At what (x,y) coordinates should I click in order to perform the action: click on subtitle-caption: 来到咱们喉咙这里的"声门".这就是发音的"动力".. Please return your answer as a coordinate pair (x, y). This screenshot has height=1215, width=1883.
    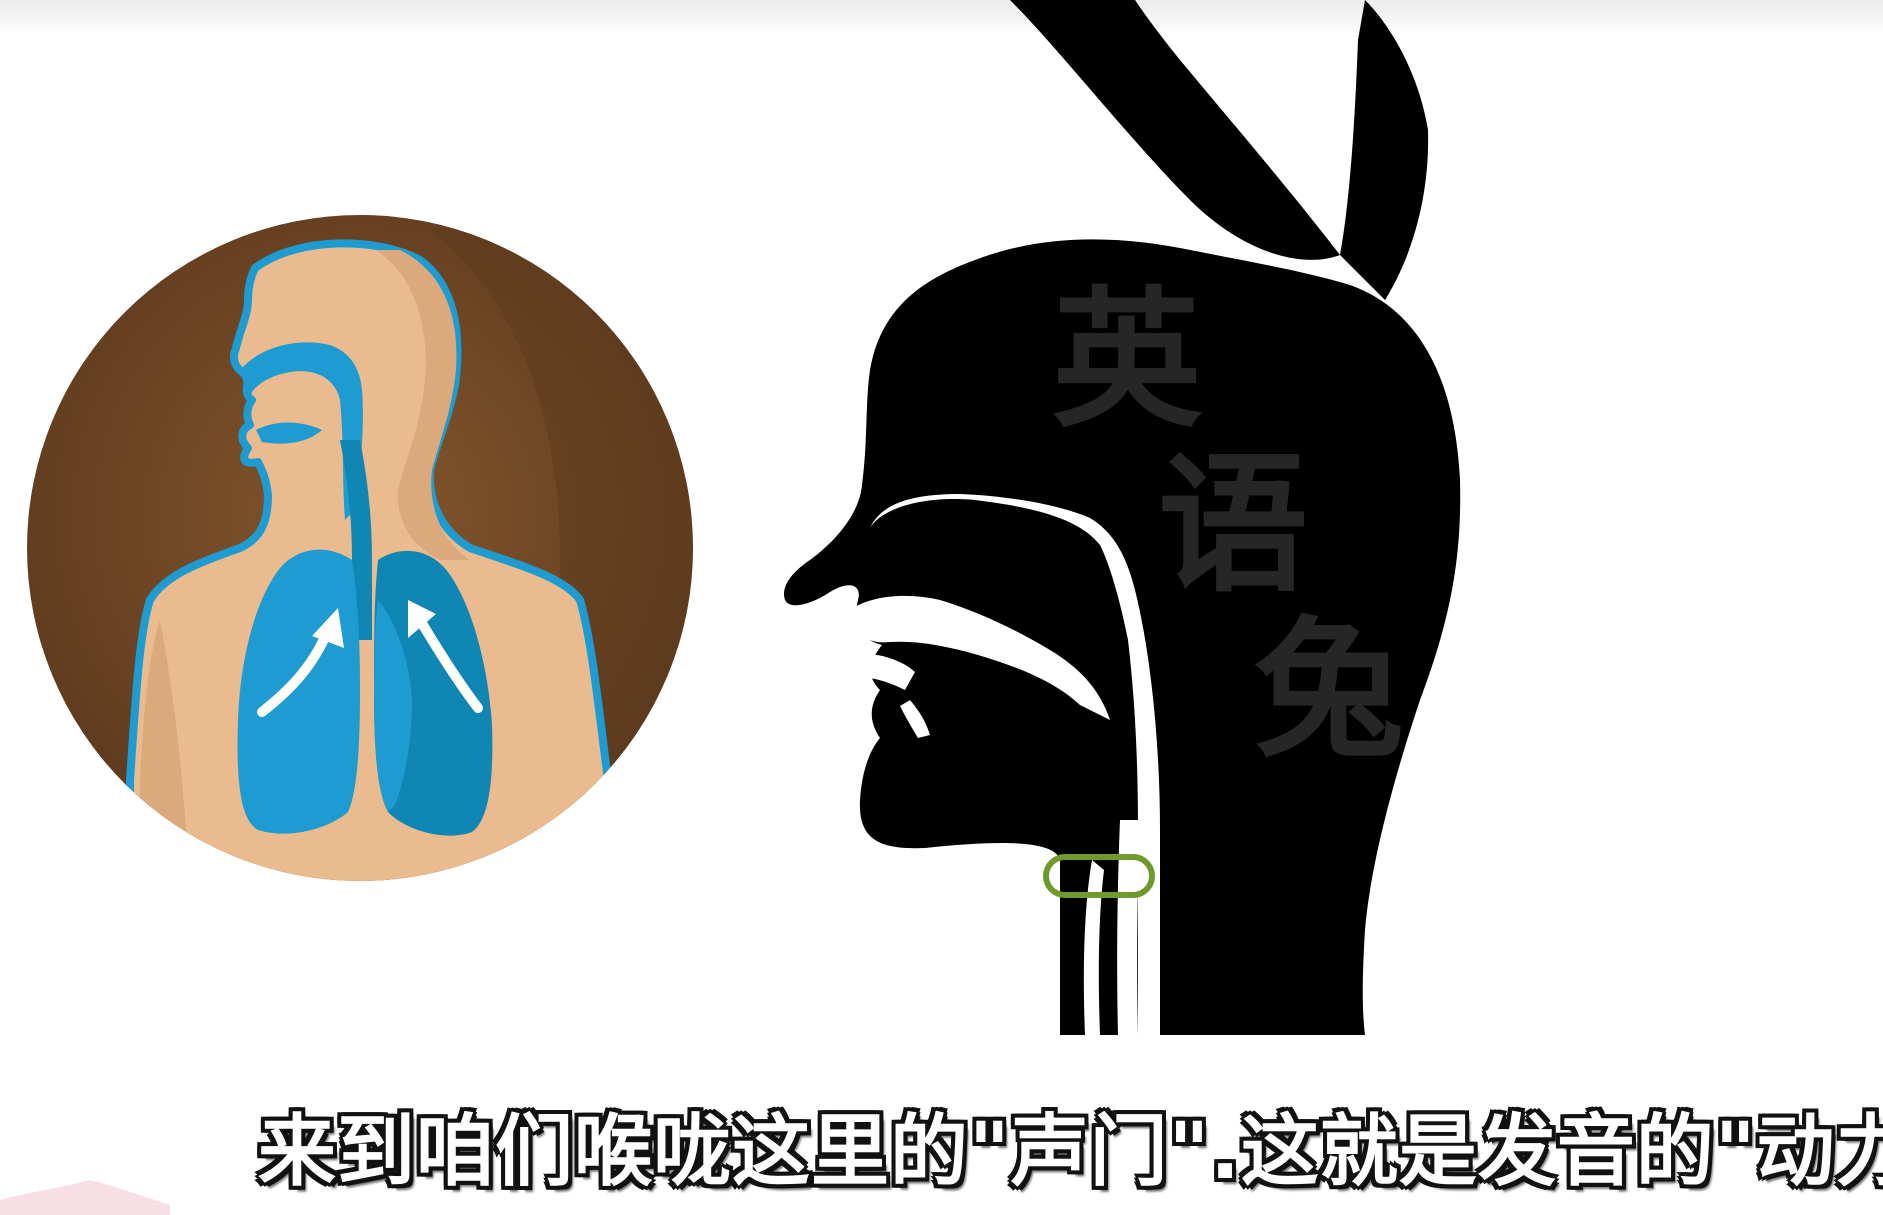
    Looking at the image, I should click on (1070, 1152).